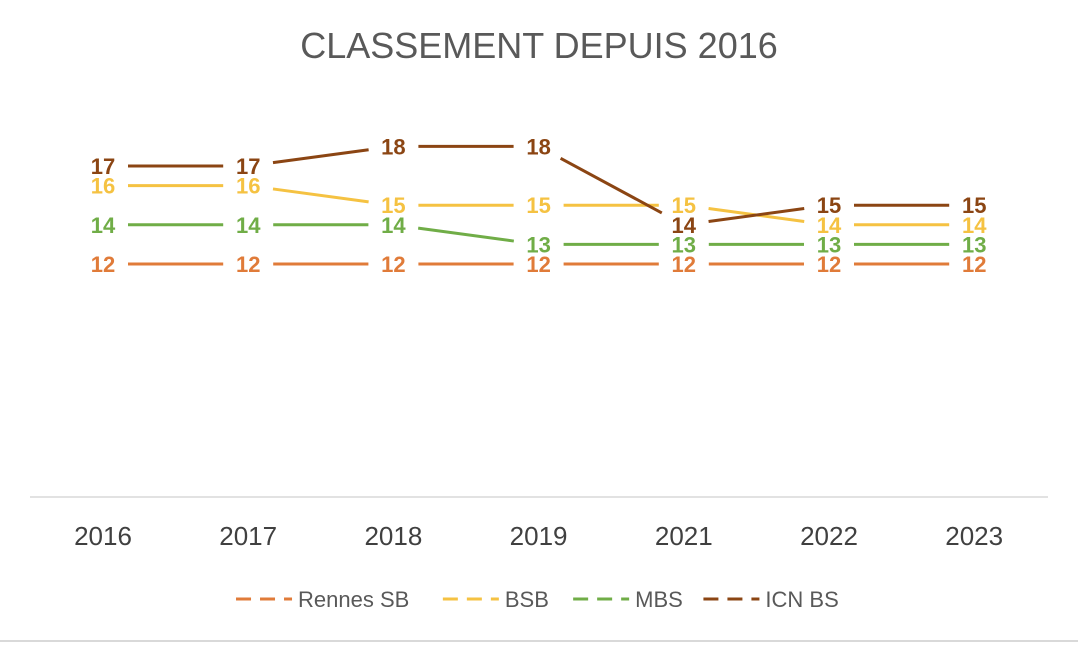  I want to click on legend-label-bsb: BSB, so click(527, 599).